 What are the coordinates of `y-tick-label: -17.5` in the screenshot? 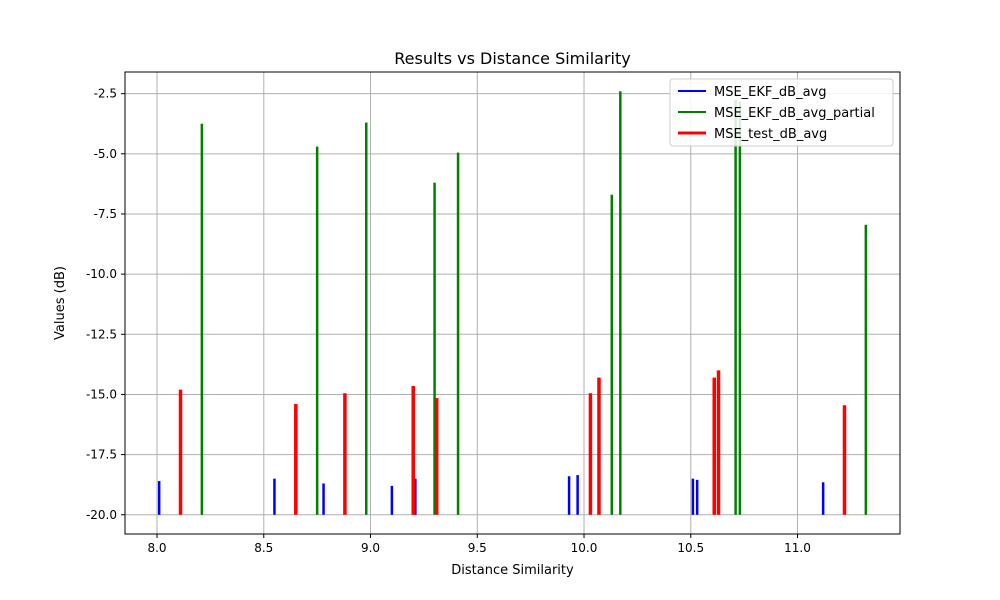 It's located at (101, 455).